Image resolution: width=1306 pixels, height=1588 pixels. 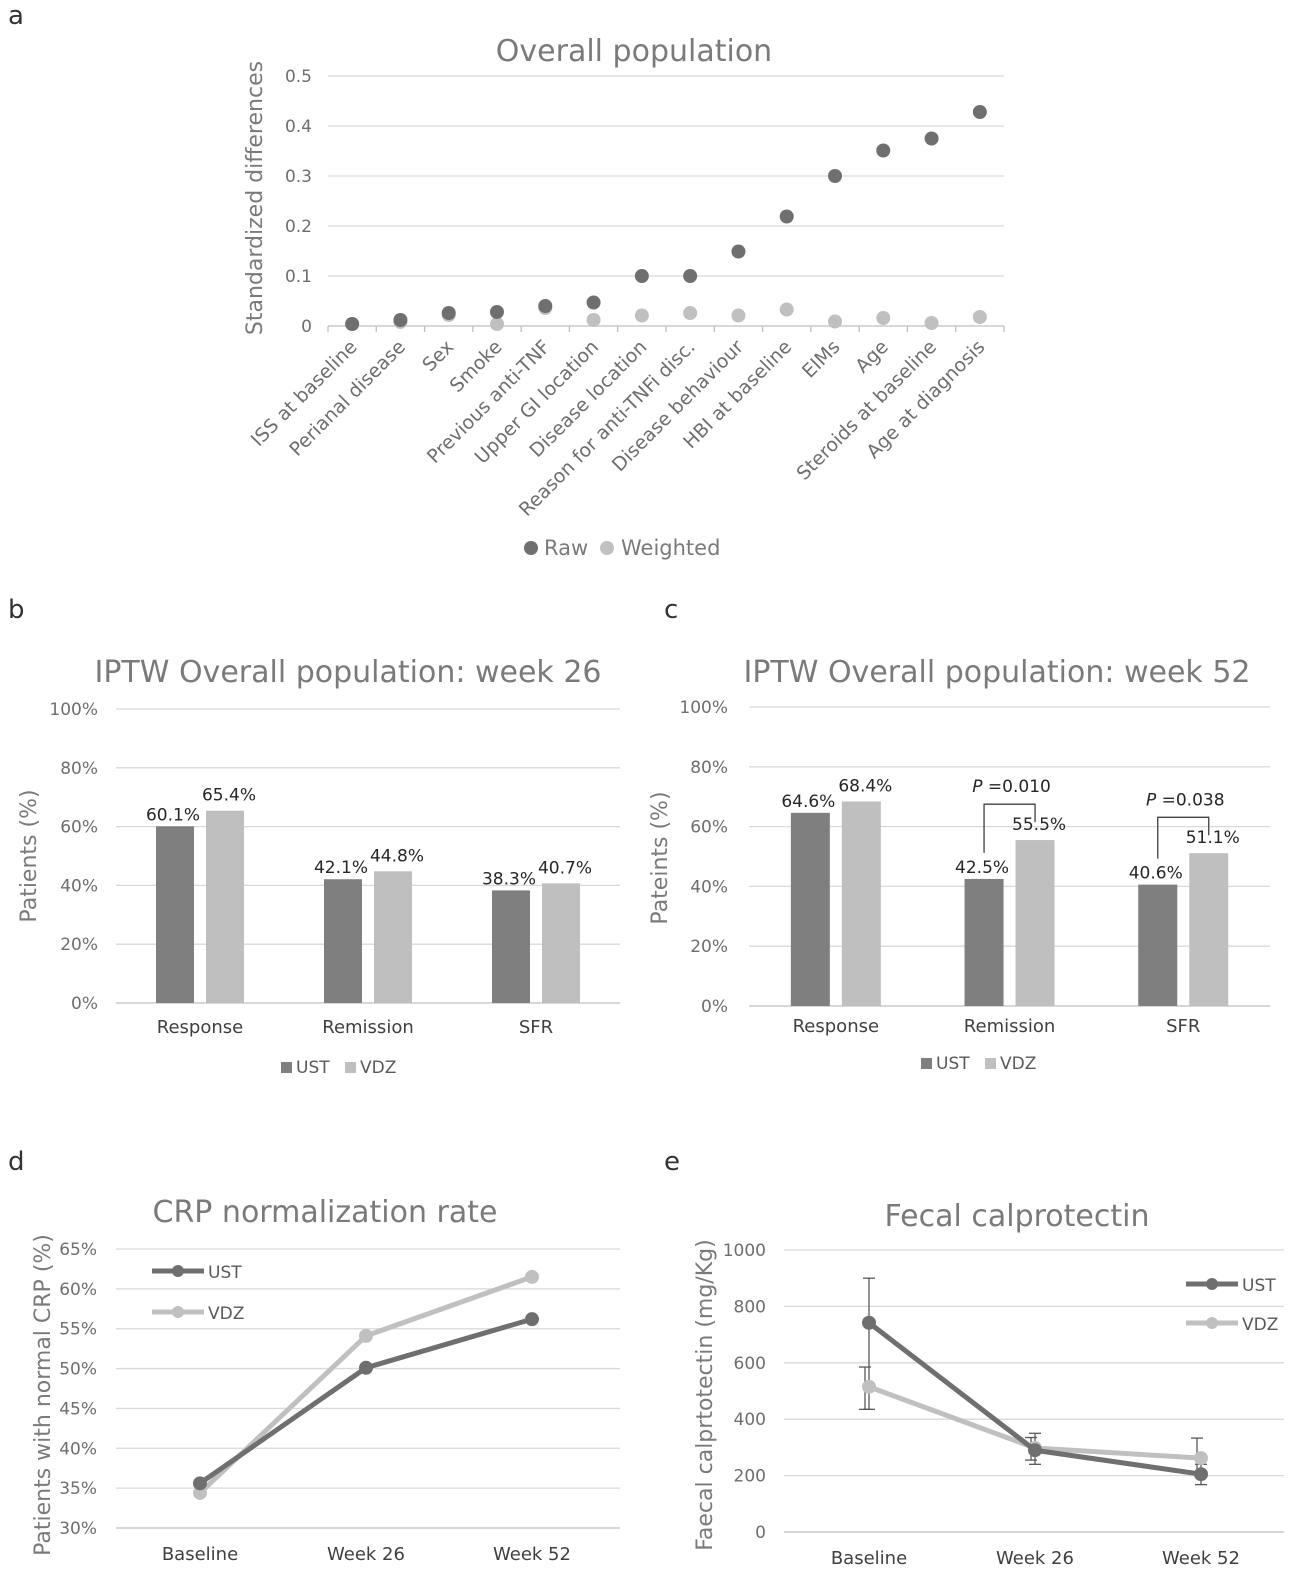 I want to click on chart-a-y-tick-label: 0.1, so click(x=298, y=277).